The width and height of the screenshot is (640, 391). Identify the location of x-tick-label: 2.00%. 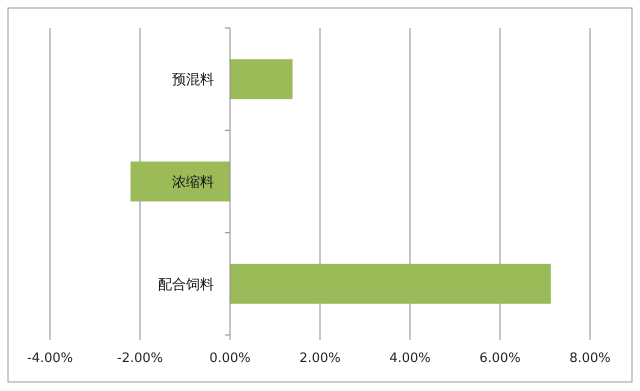
(320, 358).